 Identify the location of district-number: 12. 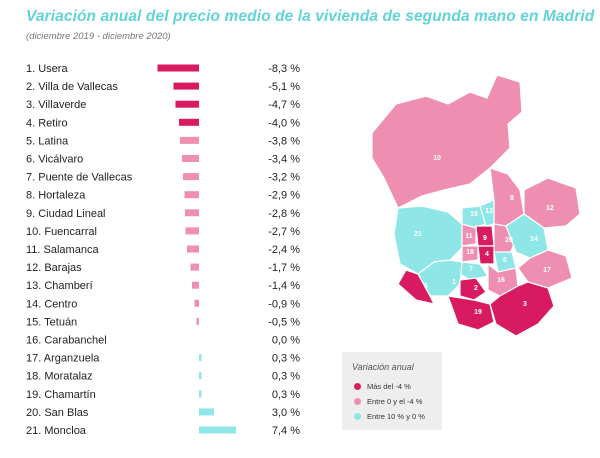
(550, 208).